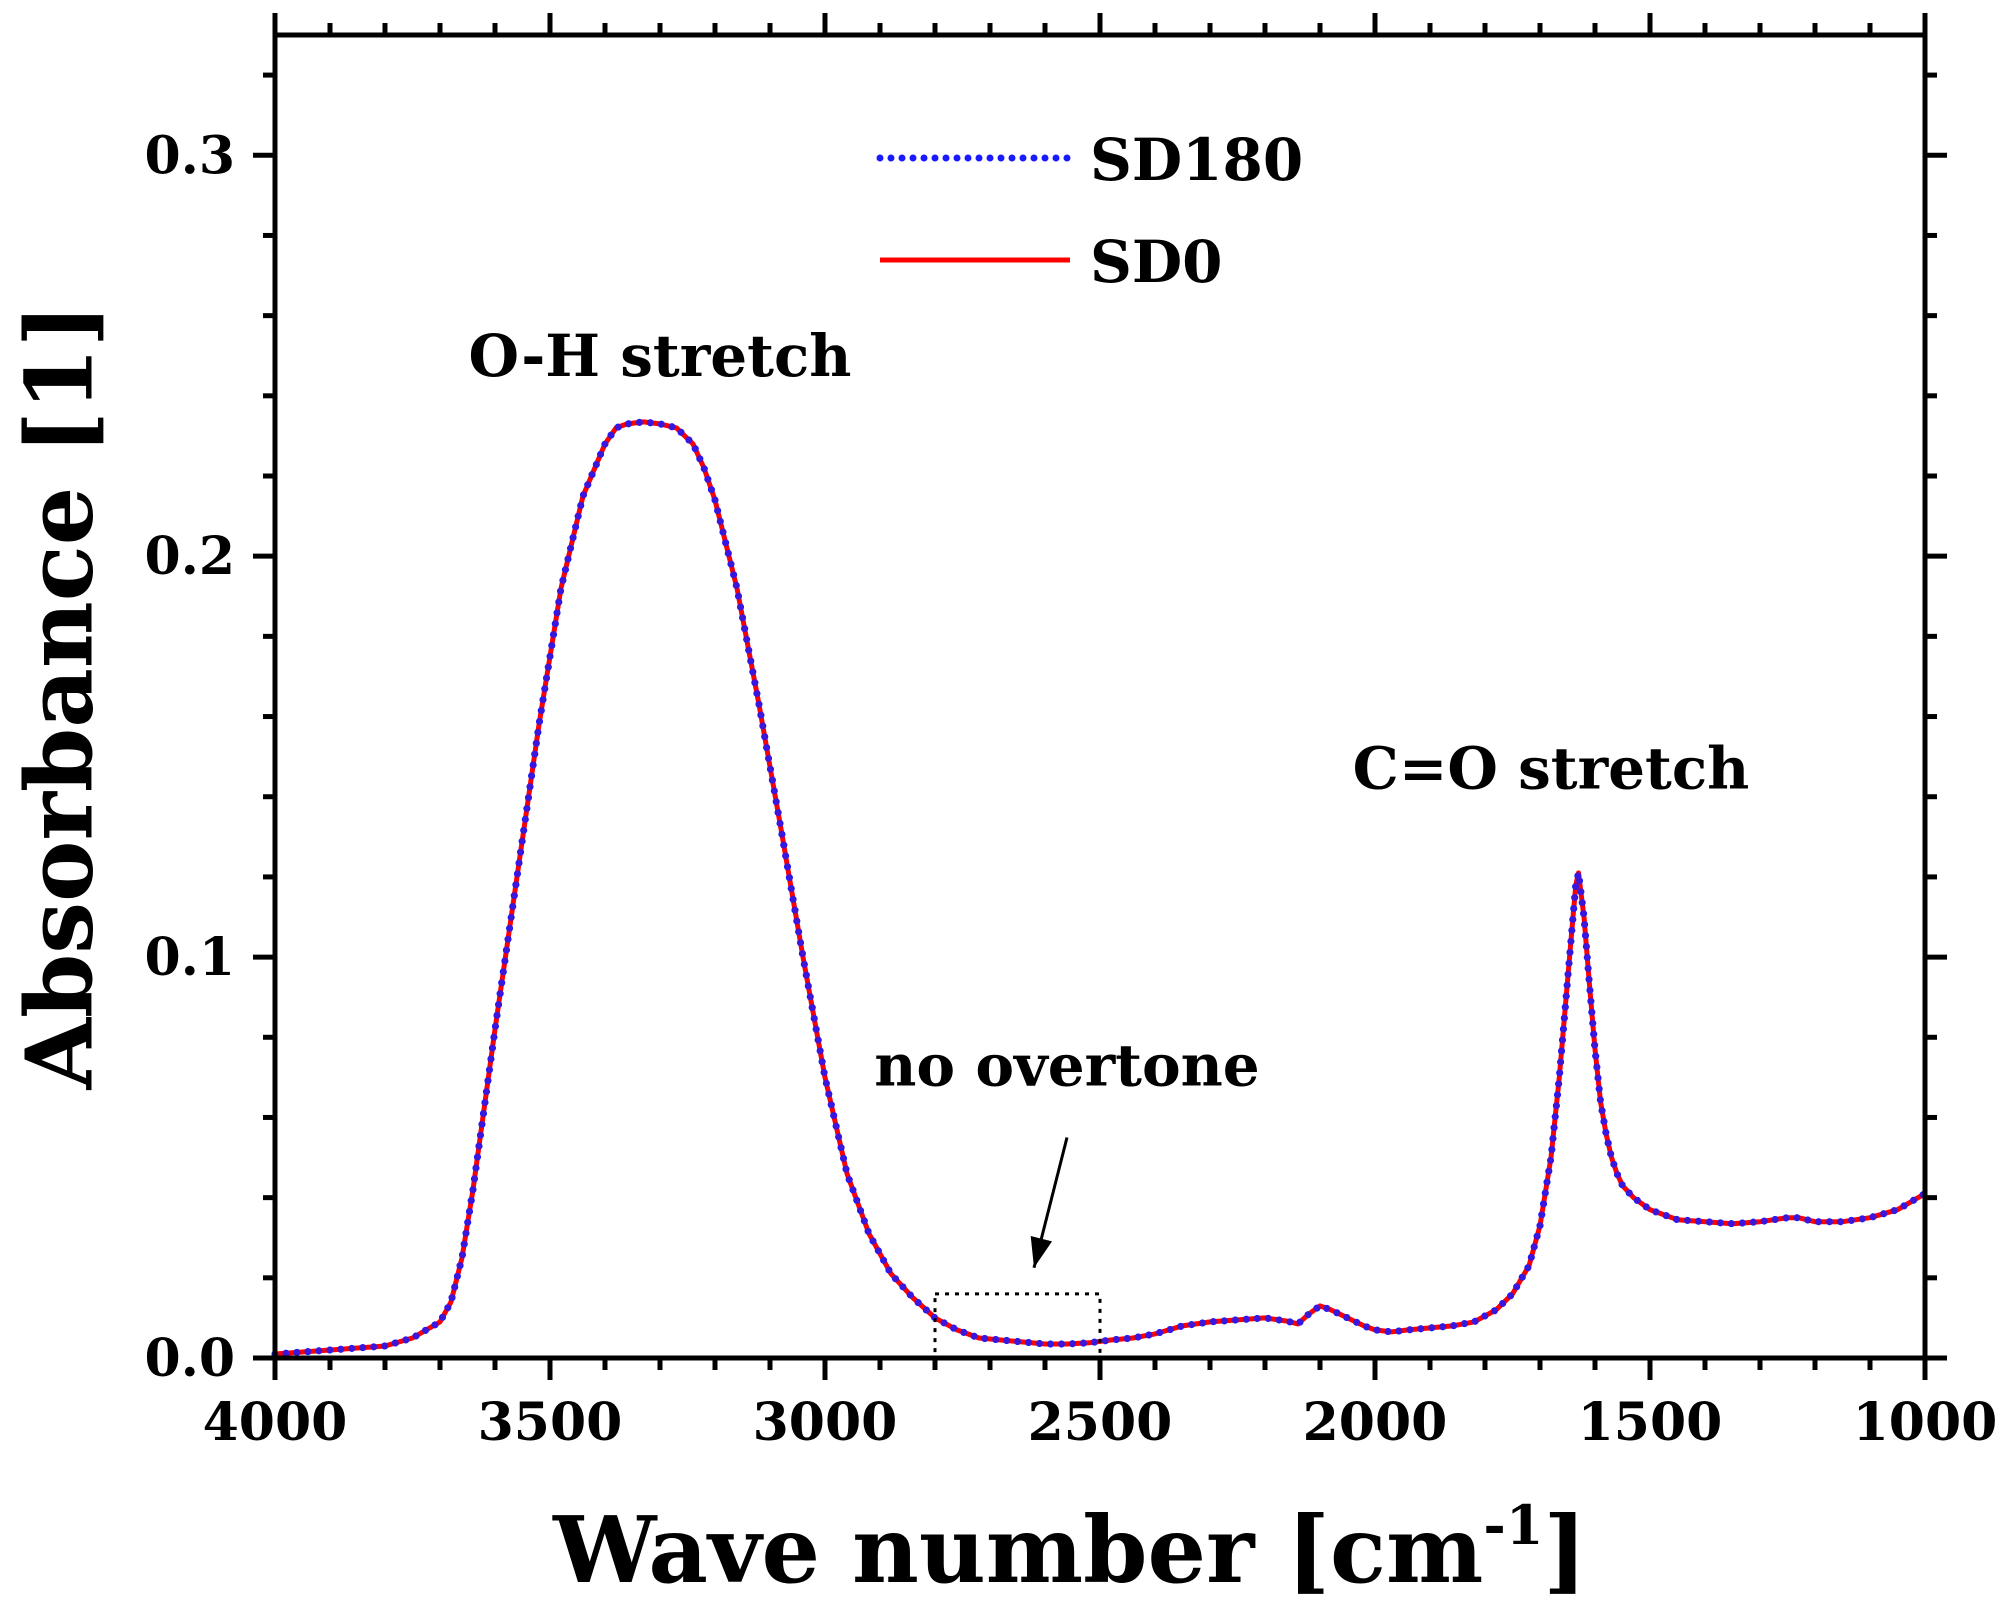 The width and height of the screenshot is (2000, 1607). I want to click on y-tick-label: 0.1, so click(190, 957).